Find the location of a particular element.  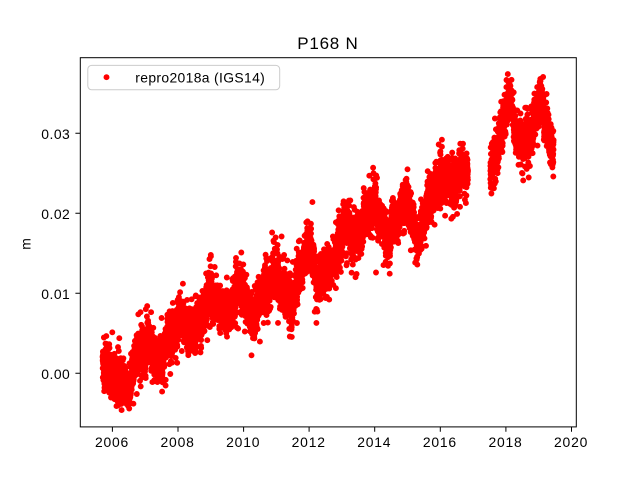

svg-text: 2016 is located at coordinates (440, 442).